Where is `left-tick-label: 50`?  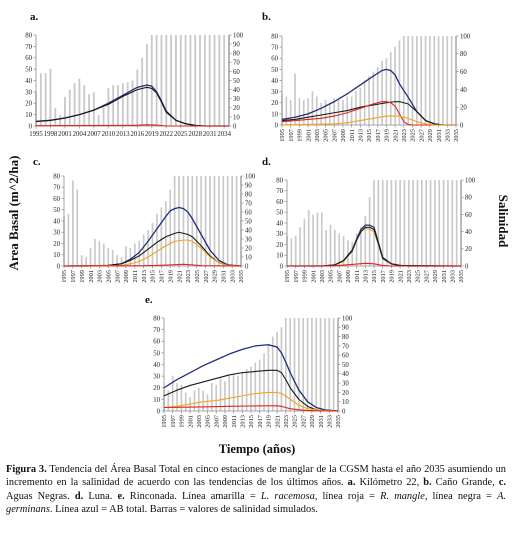 left-tick-label: 50 is located at coordinates (279, 213).